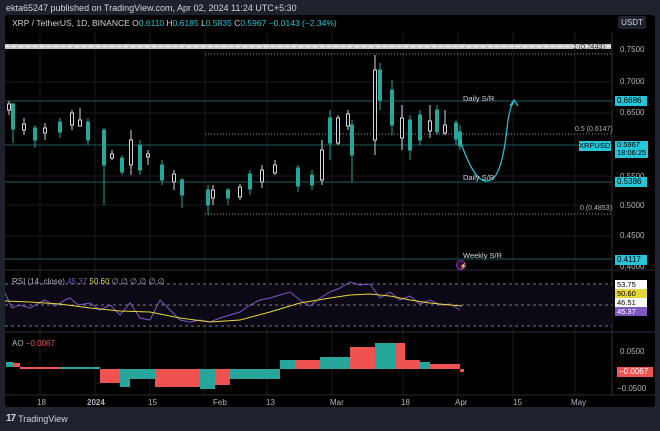  Describe the element at coordinates (77, 281) in the screenshot. I see `rsi-value: 45.37` at that location.